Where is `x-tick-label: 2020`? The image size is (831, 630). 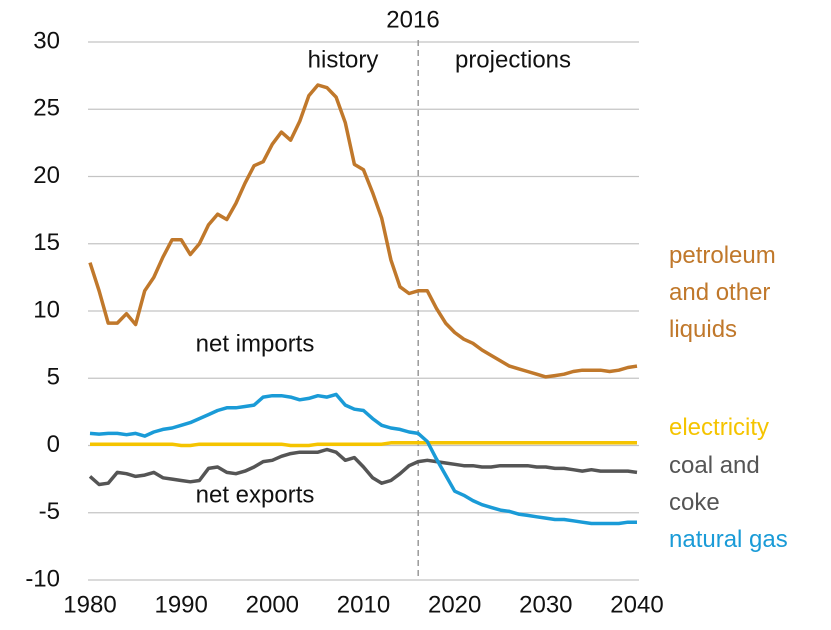
x-tick-label: 2020 is located at coordinates (454, 604).